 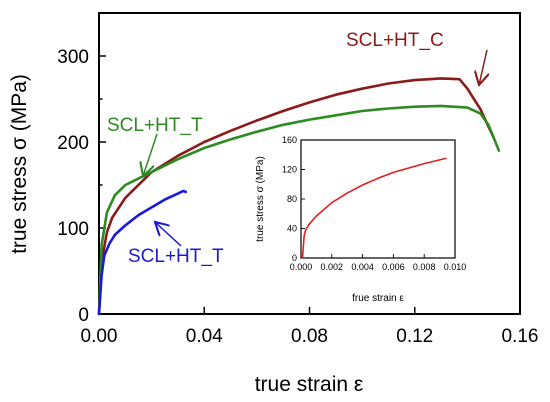 I want to click on inset-y-tick-label: 160, so click(x=289, y=140).